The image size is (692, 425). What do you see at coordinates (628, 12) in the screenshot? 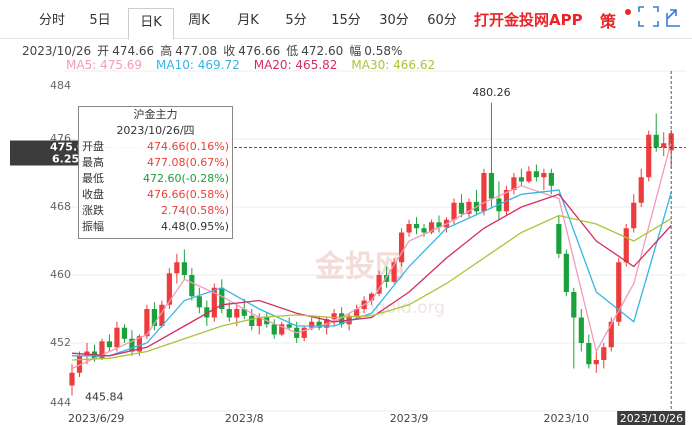
I see `notify-dot` at bounding box center [628, 12].